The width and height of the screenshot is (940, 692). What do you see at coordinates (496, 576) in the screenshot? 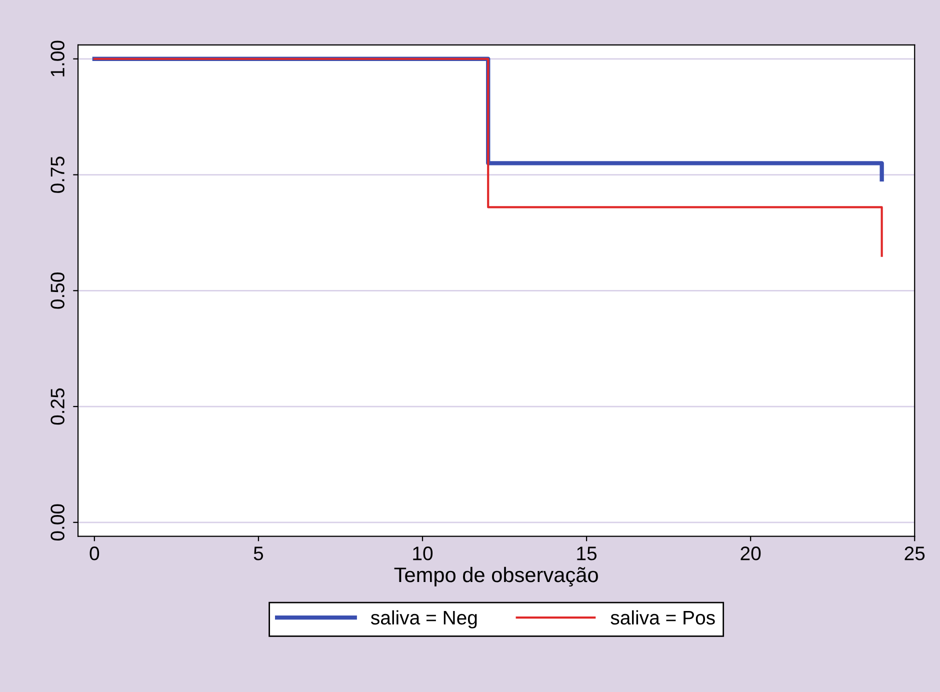
I see `x-axis-title: Tempo de observação` at bounding box center [496, 576].